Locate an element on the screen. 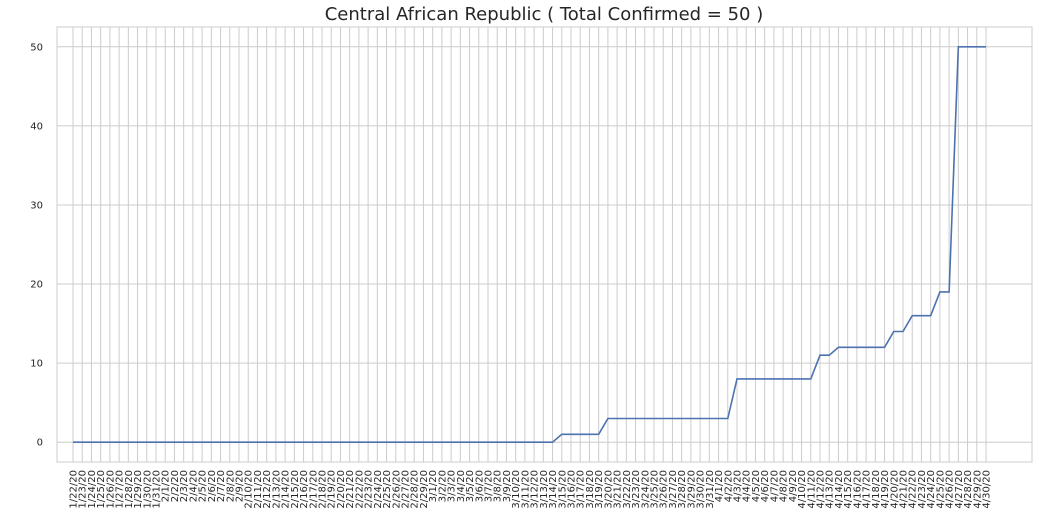  x-tick-label: 4/19/20 is located at coordinates (885, 489).